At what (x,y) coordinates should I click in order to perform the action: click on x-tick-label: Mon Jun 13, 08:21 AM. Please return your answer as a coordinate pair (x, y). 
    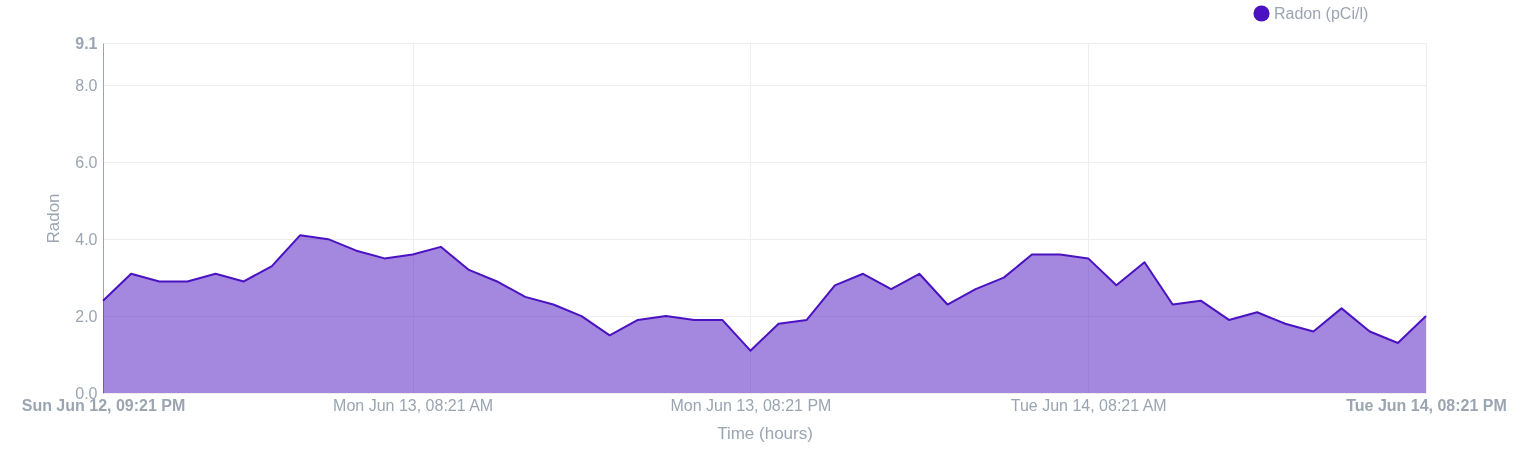
    Looking at the image, I should click on (413, 405).